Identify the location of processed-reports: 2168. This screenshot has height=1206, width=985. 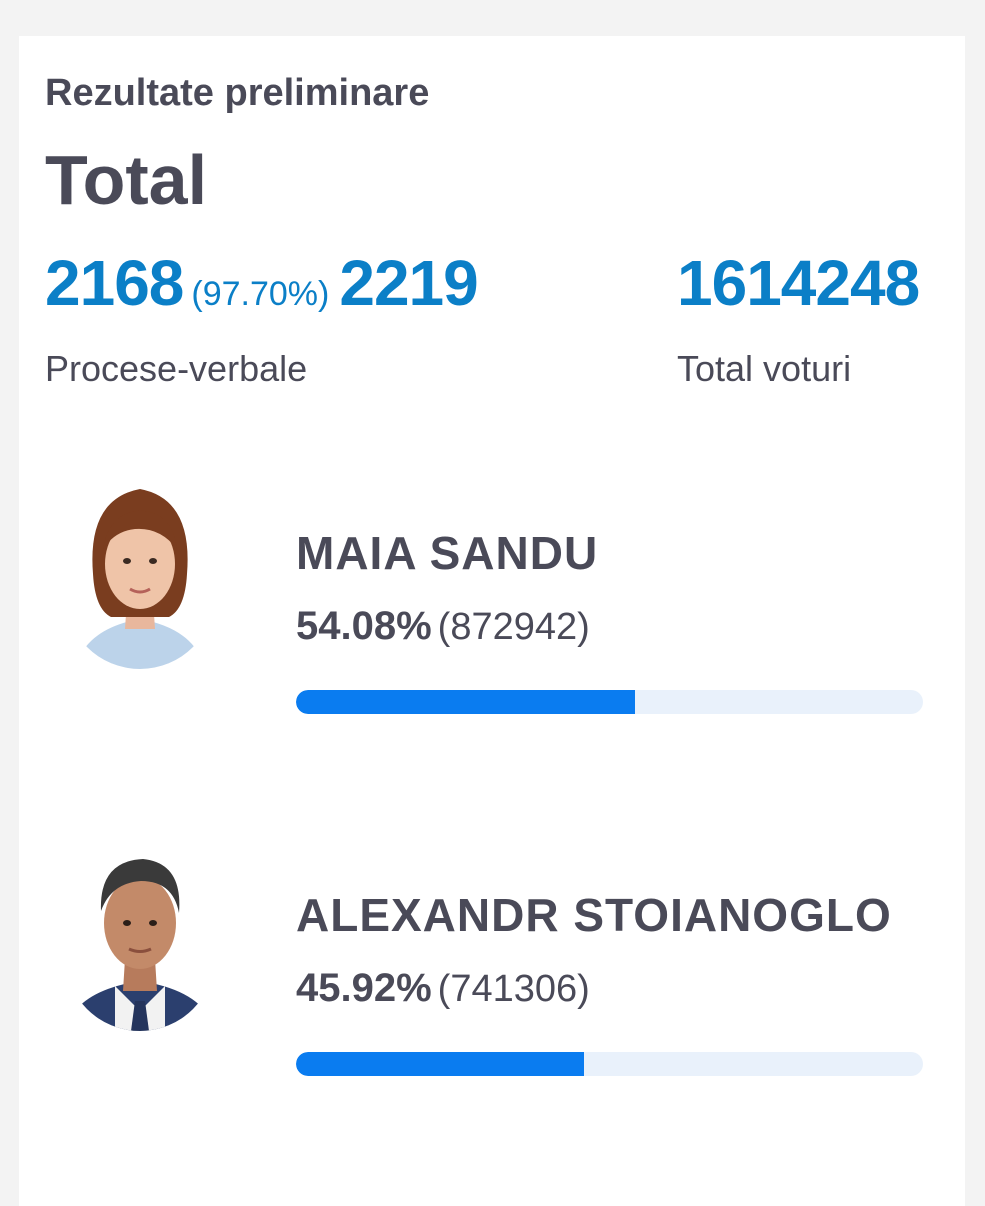
(114, 283).